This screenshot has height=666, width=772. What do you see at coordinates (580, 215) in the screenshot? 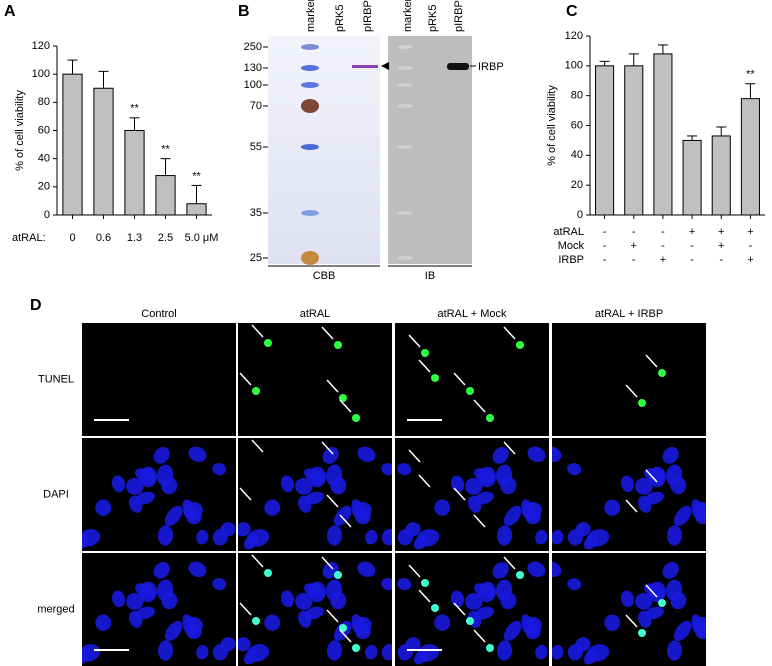
I see `y-tick-label: 0` at bounding box center [580, 215].